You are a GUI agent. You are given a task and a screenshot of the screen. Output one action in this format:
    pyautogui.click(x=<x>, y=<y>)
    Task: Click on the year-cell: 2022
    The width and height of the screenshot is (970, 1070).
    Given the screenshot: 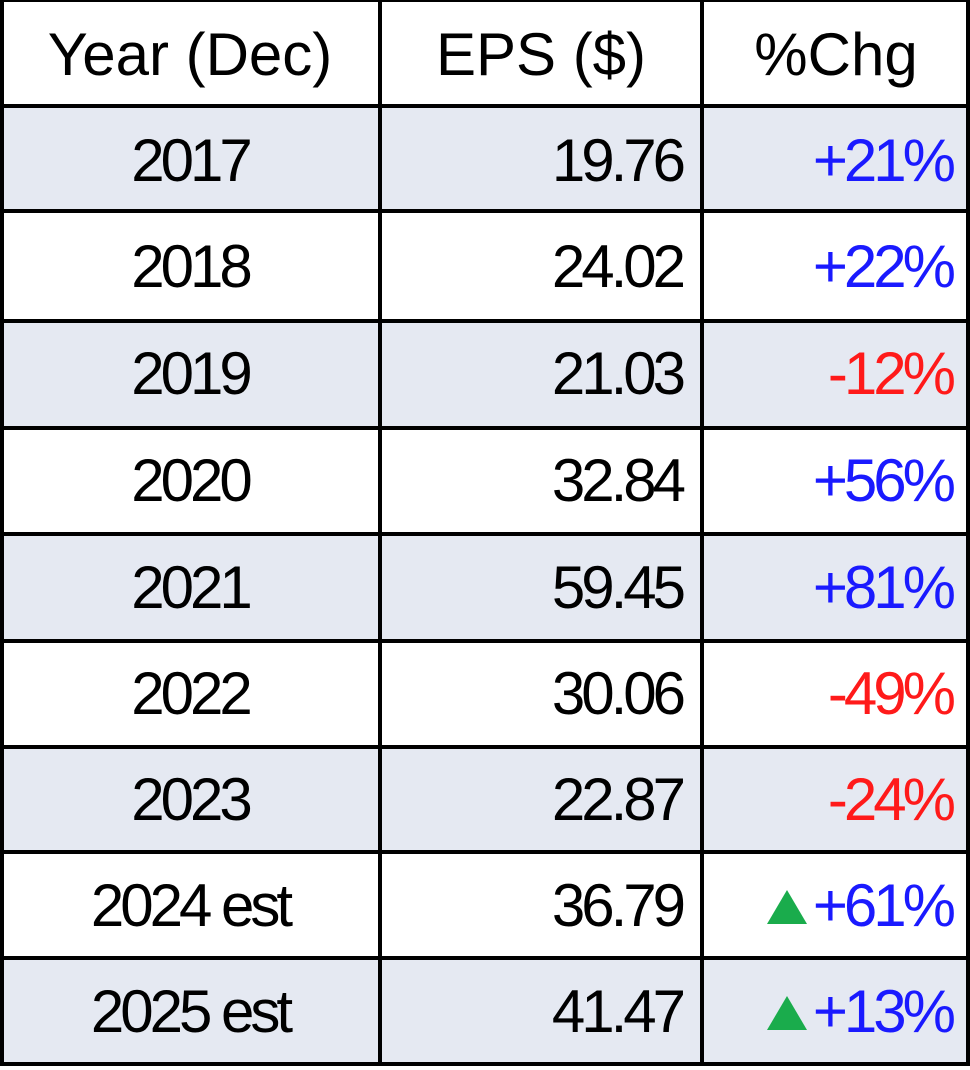 What is the action you would take?
    pyautogui.click(x=191, y=693)
    